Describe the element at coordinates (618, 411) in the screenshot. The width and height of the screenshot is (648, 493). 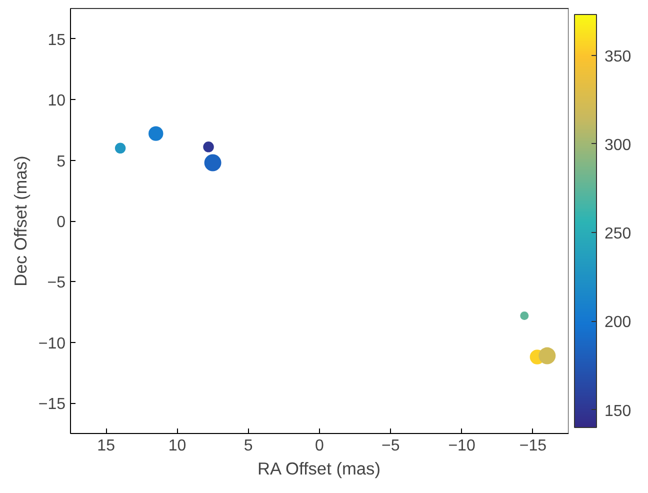
I see `color-bar-label: 150` at that location.